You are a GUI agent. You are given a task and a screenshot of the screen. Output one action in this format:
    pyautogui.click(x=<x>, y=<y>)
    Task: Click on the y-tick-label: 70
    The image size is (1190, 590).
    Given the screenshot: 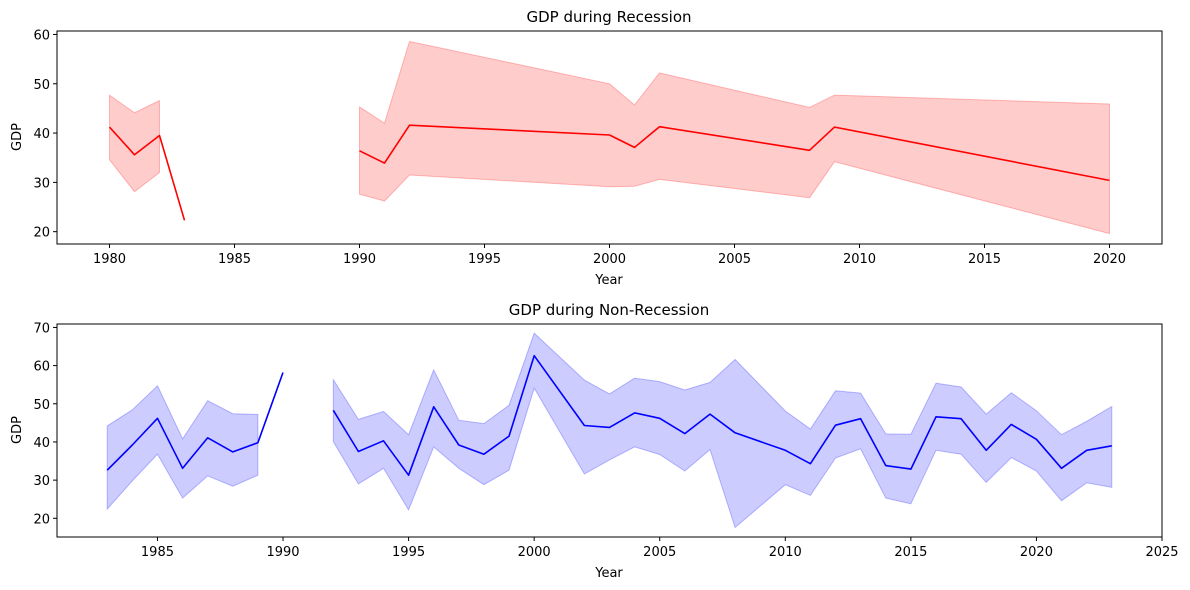 What is the action you would take?
    pyautogui.click(x=41, y=328)
    